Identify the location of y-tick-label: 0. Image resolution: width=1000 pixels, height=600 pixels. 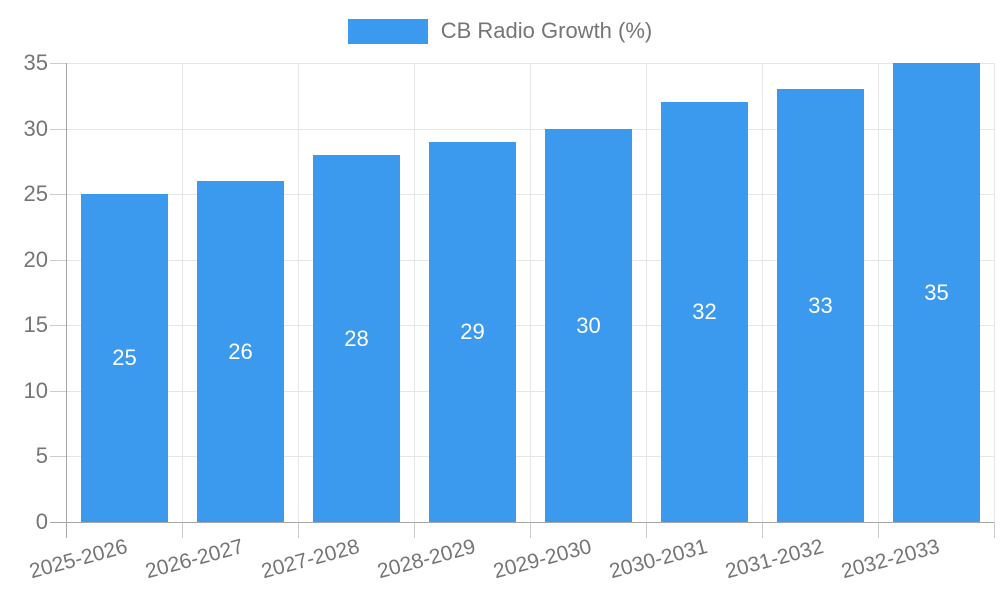
(41, 521).